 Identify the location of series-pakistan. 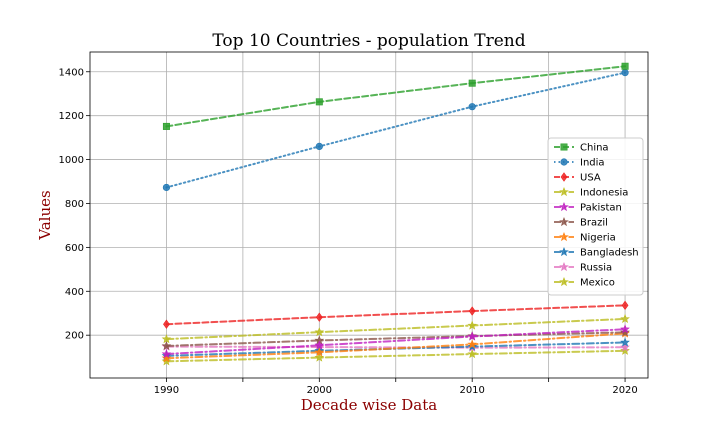
(395, 341).